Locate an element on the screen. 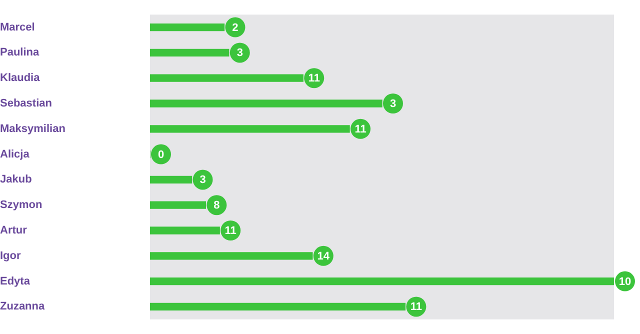 The height and width of the screenshot is (334, 640). y-tick-label: Alicja is located at coordinates (15, 154).